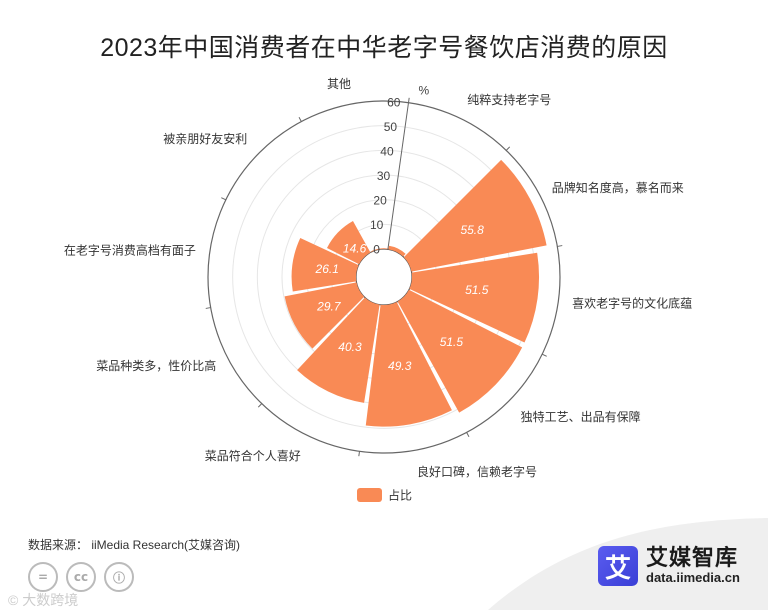 This screenshot has width=768, height=610. I want to click on data-source: 数据来源： iiMedia Research(艾媒咨询), so click(134, 545).